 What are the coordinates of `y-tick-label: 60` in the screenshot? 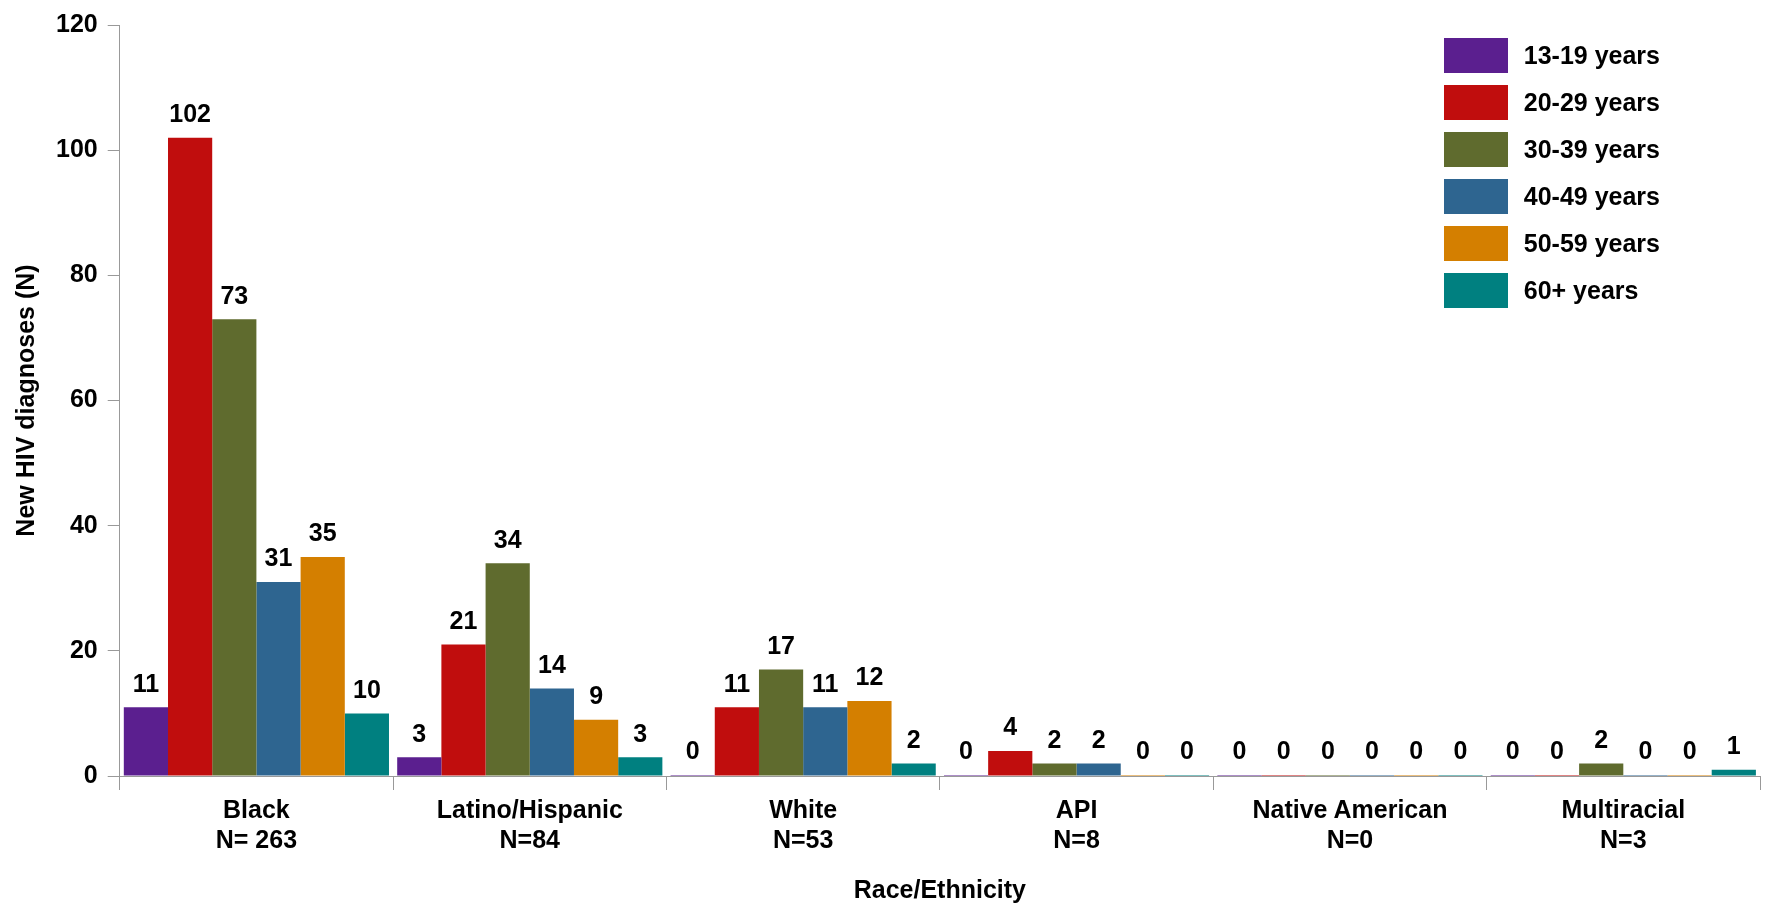 It's located at (83, 398).